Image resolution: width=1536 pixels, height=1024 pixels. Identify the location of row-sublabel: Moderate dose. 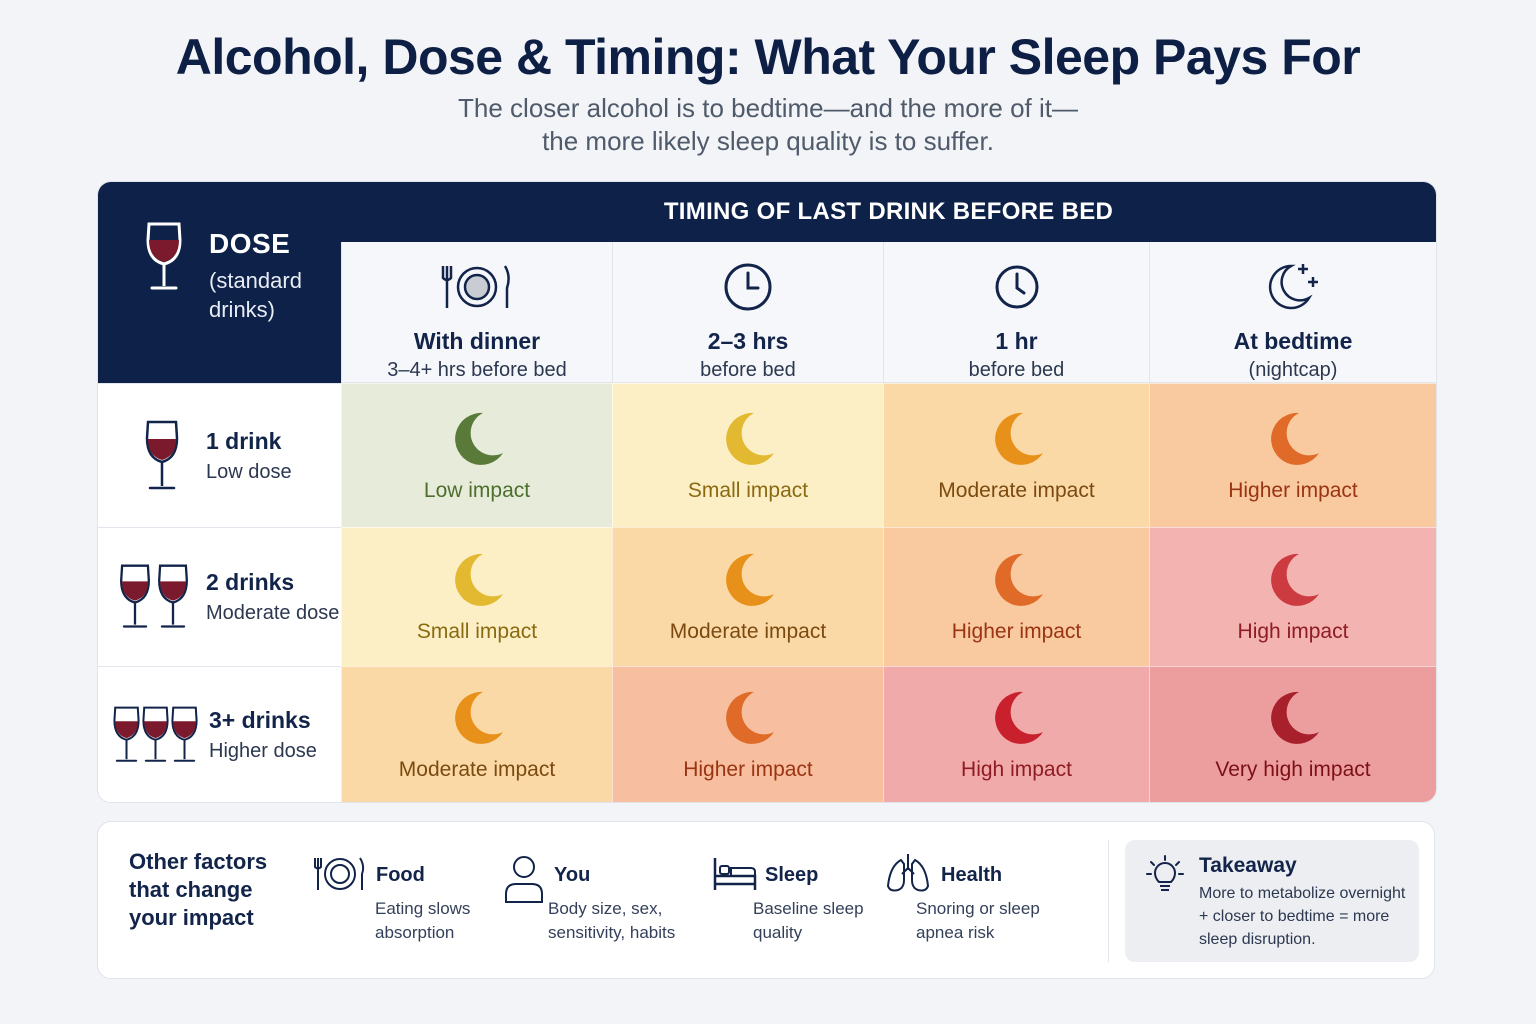
(273, 613).